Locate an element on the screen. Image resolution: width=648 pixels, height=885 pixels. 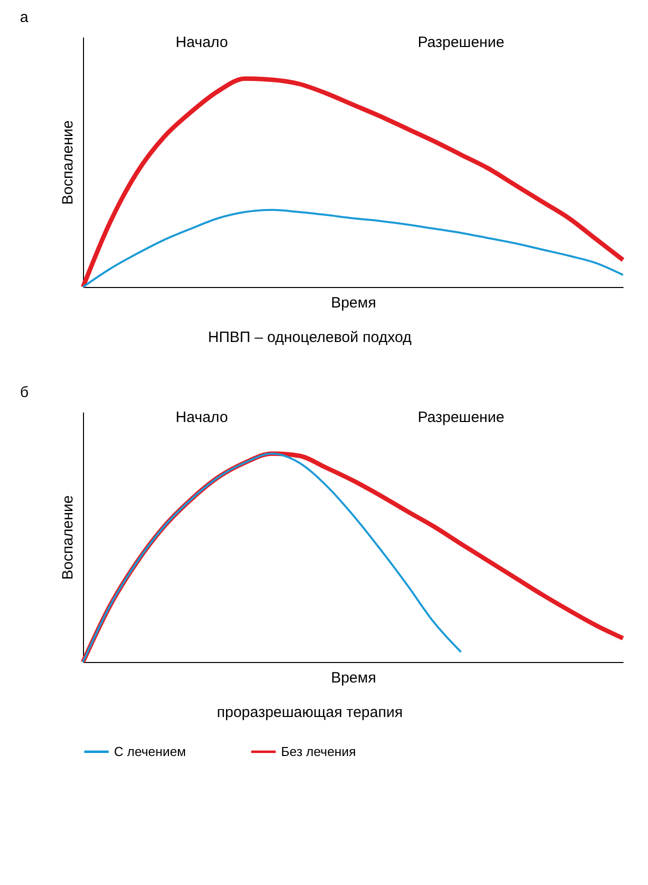
legend-label: С лечением is located at coordinates (150, 751).